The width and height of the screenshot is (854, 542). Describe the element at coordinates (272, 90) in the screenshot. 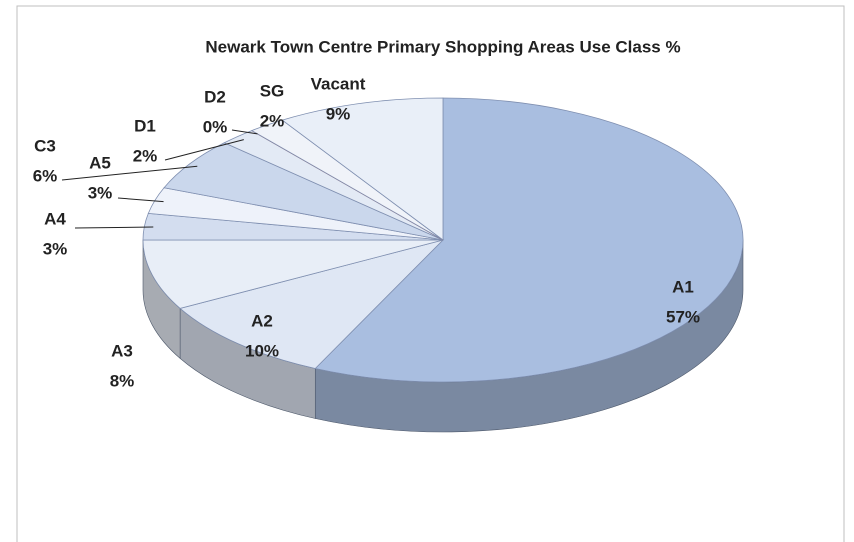

I see `data-label-name: SG` at that location.